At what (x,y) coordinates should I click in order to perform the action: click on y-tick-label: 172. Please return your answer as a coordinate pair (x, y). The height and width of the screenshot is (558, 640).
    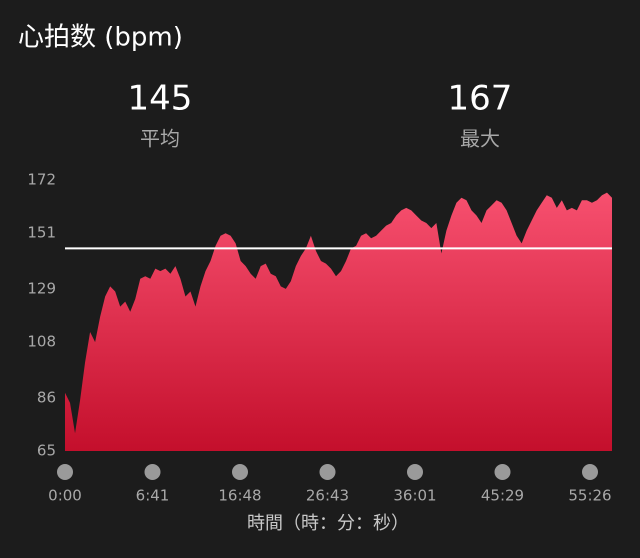
    Looking at the image, I should click on (41, 180).